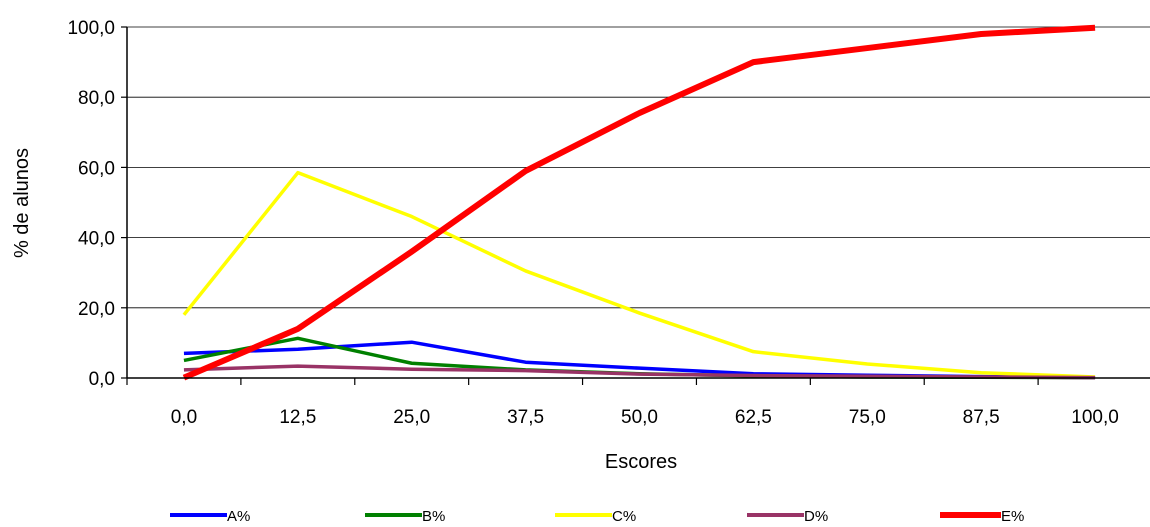  What do you see at coordinates (238, 516) in the screenshot?
I see `legend-label: A%` at bounding box center [238, 516].